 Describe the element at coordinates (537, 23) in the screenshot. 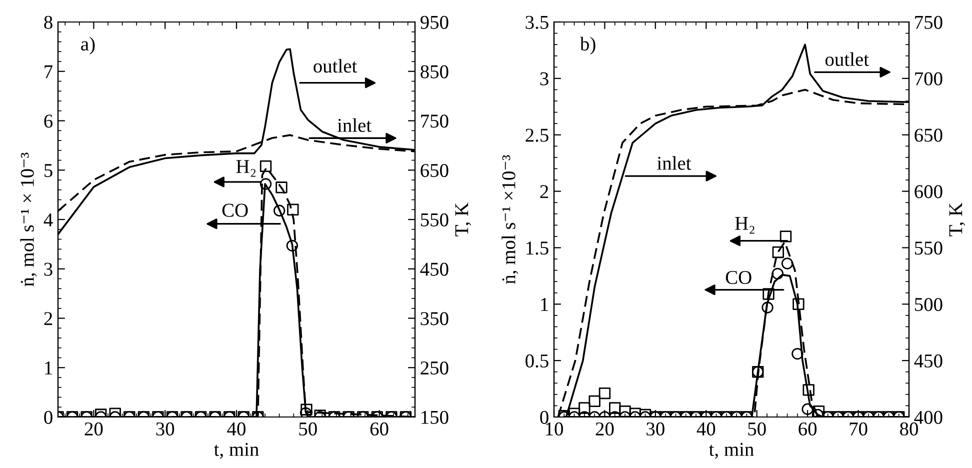

I see `y-tick-label: 3.5` at that location.